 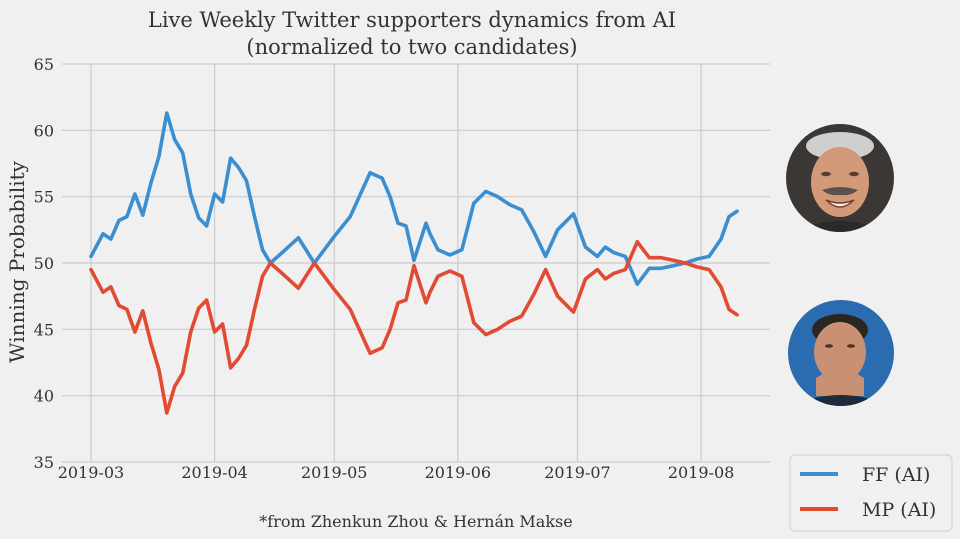 What do you see at coordinates (840, 178) in the screenshot?
I see `candidate-ff-portrait-icon` at bounding box center [840, 178].